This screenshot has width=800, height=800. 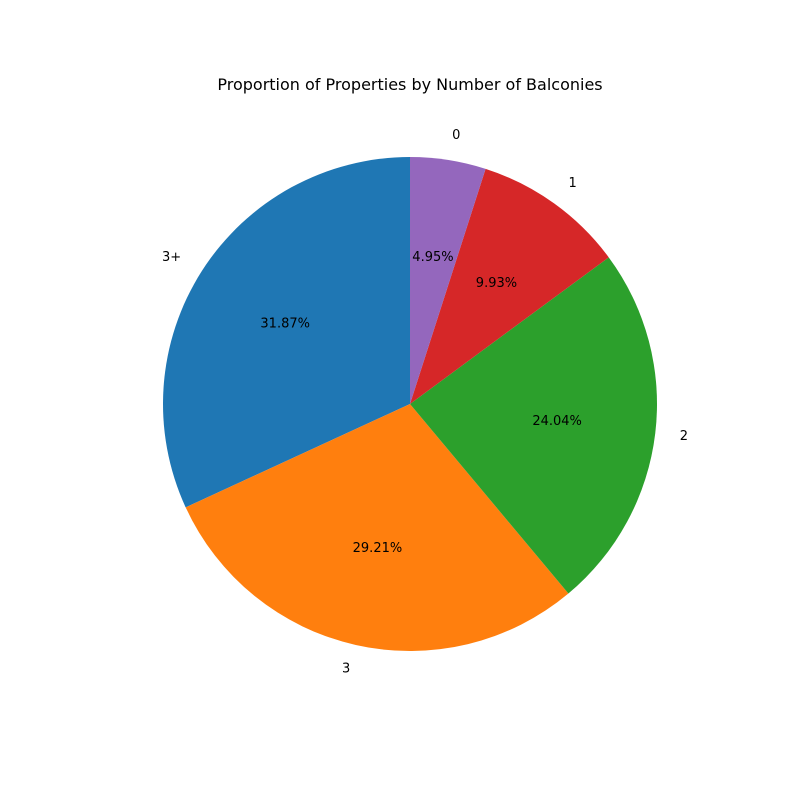 What do you see at coordinates (285, 324) in the screenshot?
I see `slice-percent-label: 31.87%` at bounding box center [285, 324].